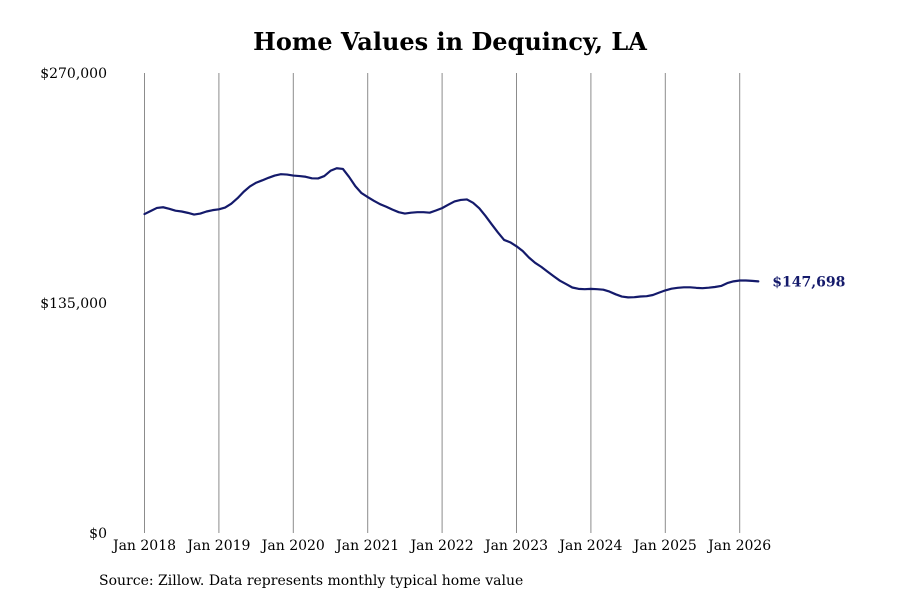  I want to click on x-tick-label: Jan 2019, so click(217, 546).